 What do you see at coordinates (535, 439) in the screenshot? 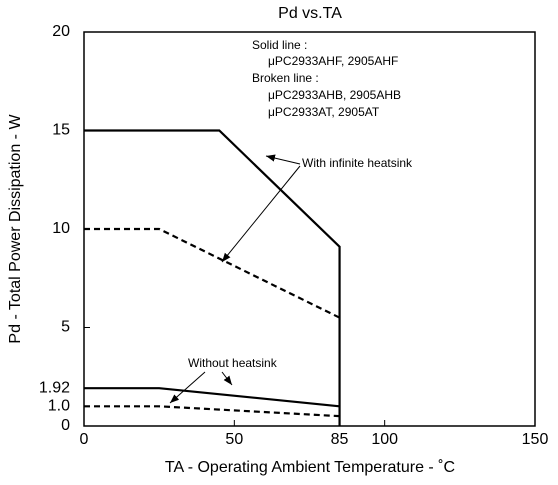
I see `x-tick-label: 150` at bounding box center [535, 439].